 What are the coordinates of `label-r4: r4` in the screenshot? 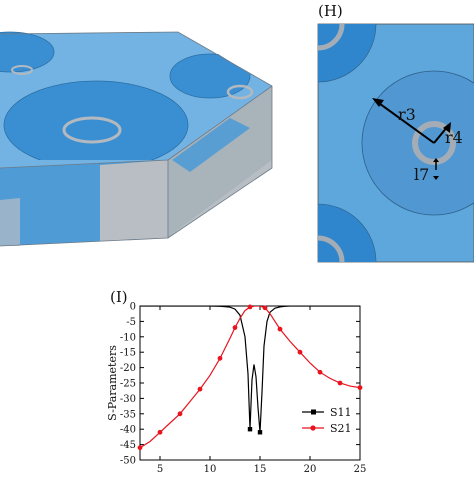 It's located at (454, 137).